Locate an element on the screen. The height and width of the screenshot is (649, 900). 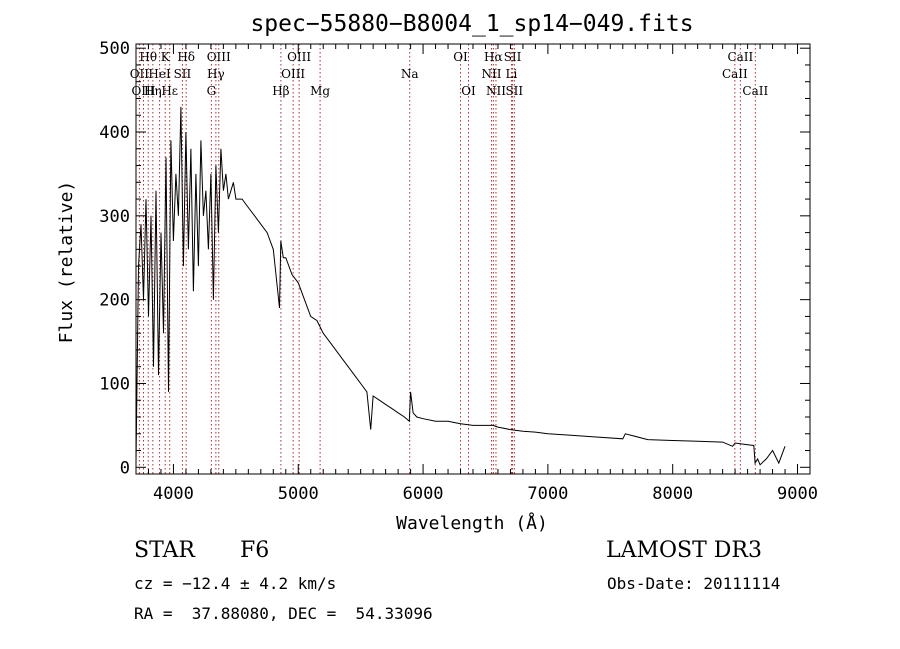
line-marker-label: Hδ is located at coordinates (186, 57).